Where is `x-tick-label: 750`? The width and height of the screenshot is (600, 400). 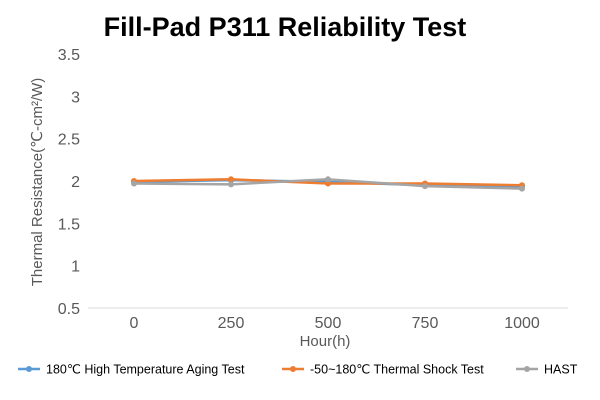
x-tick-label: 750 is located at coordinates (425, 323).